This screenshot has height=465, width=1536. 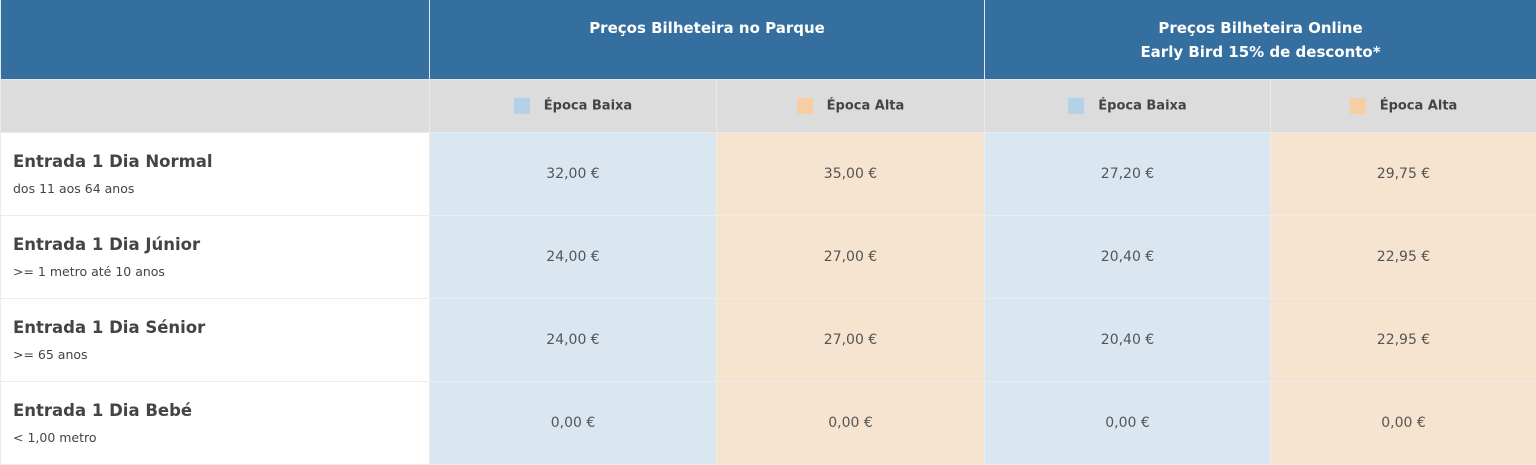 I want to click on header-park: Preços Bilheteira no Parque, so click(x=707, y=39).